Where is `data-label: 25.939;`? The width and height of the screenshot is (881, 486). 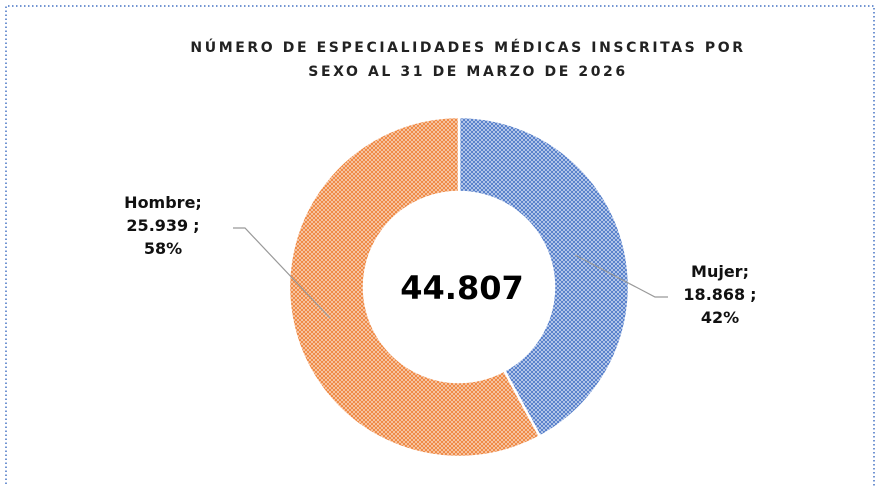 data-label: 25.939; is located at coordinates (162, 225).